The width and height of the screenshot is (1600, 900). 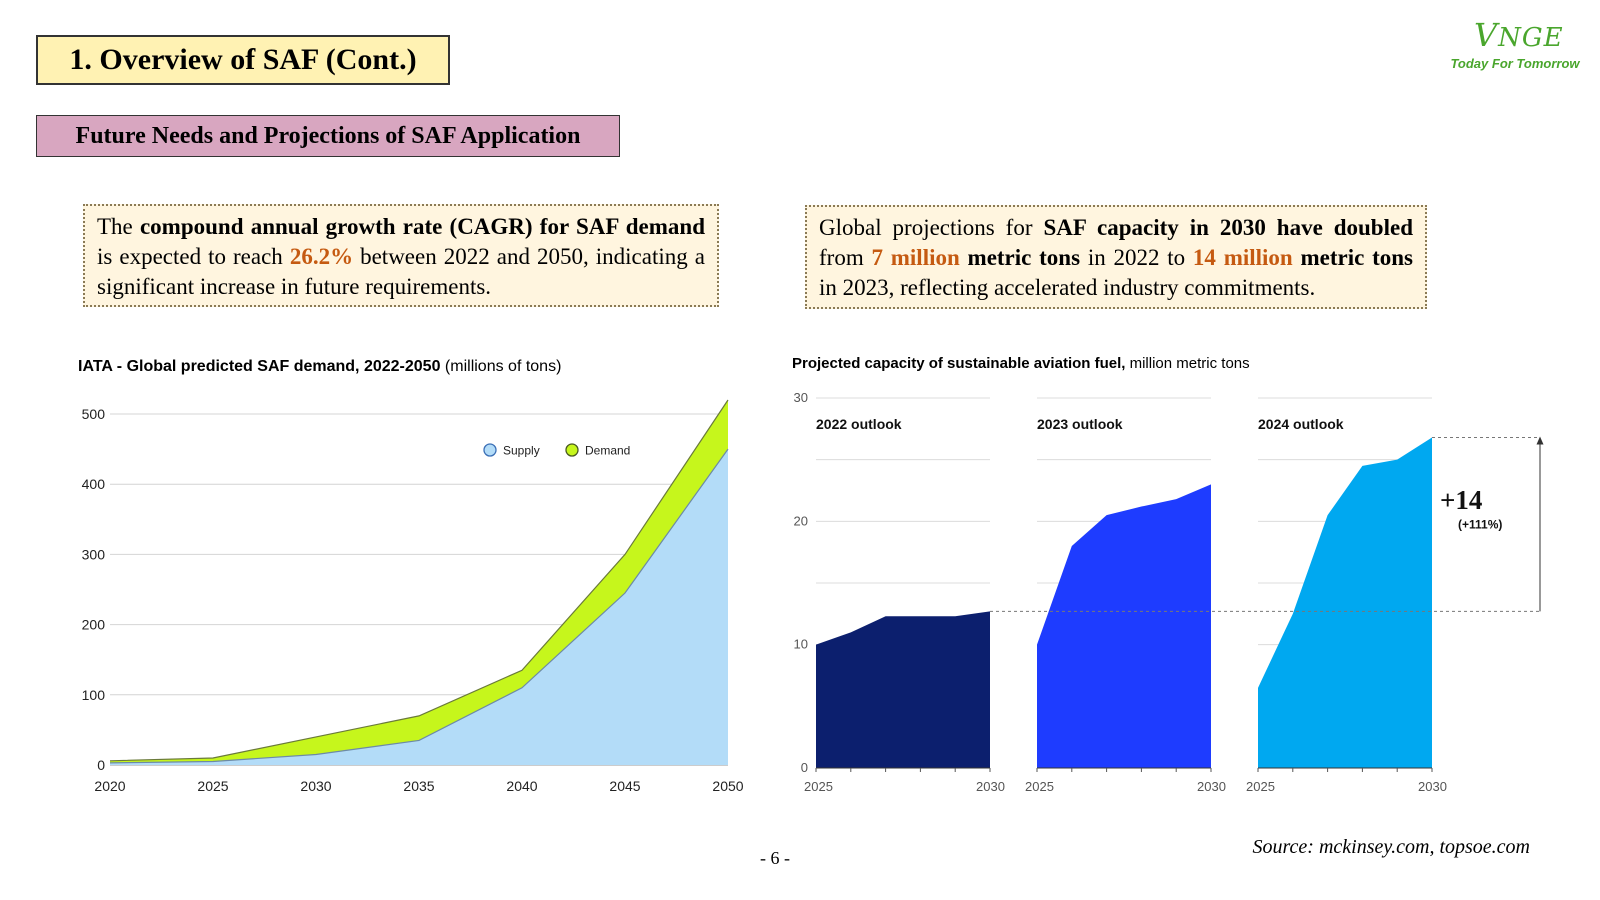 I want to click on y-tick-label: 100, so click(x=94, y=695).